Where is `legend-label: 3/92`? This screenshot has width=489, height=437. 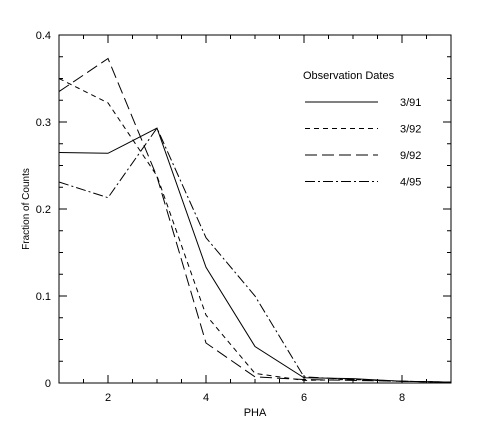 legend-label: 3/92 is located at coordinates (410, 130).